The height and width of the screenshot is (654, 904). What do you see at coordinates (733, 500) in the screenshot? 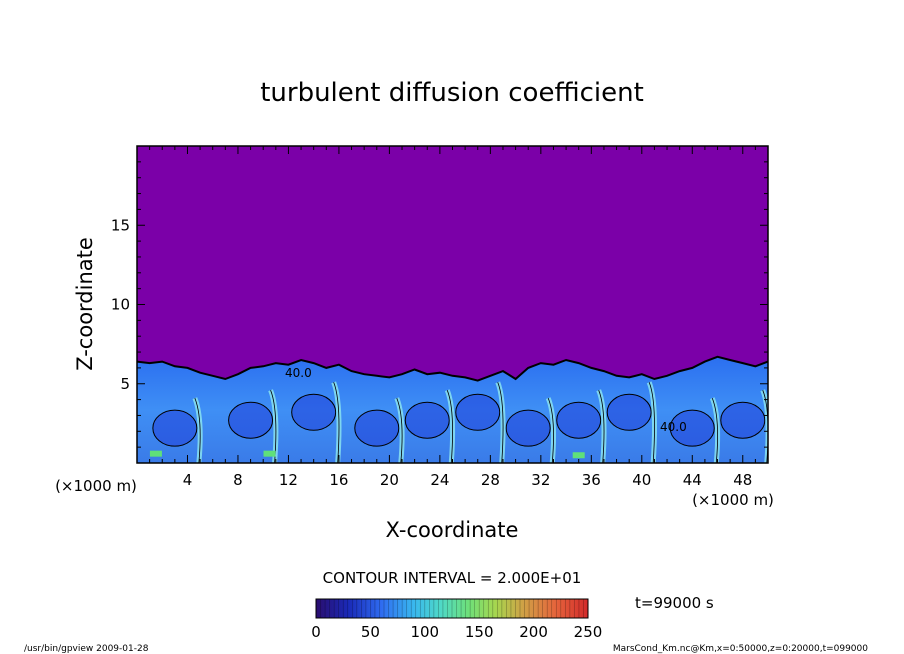
I see `x-axis-unit-right: (×1000 m)` at bounding box center [733, 500].